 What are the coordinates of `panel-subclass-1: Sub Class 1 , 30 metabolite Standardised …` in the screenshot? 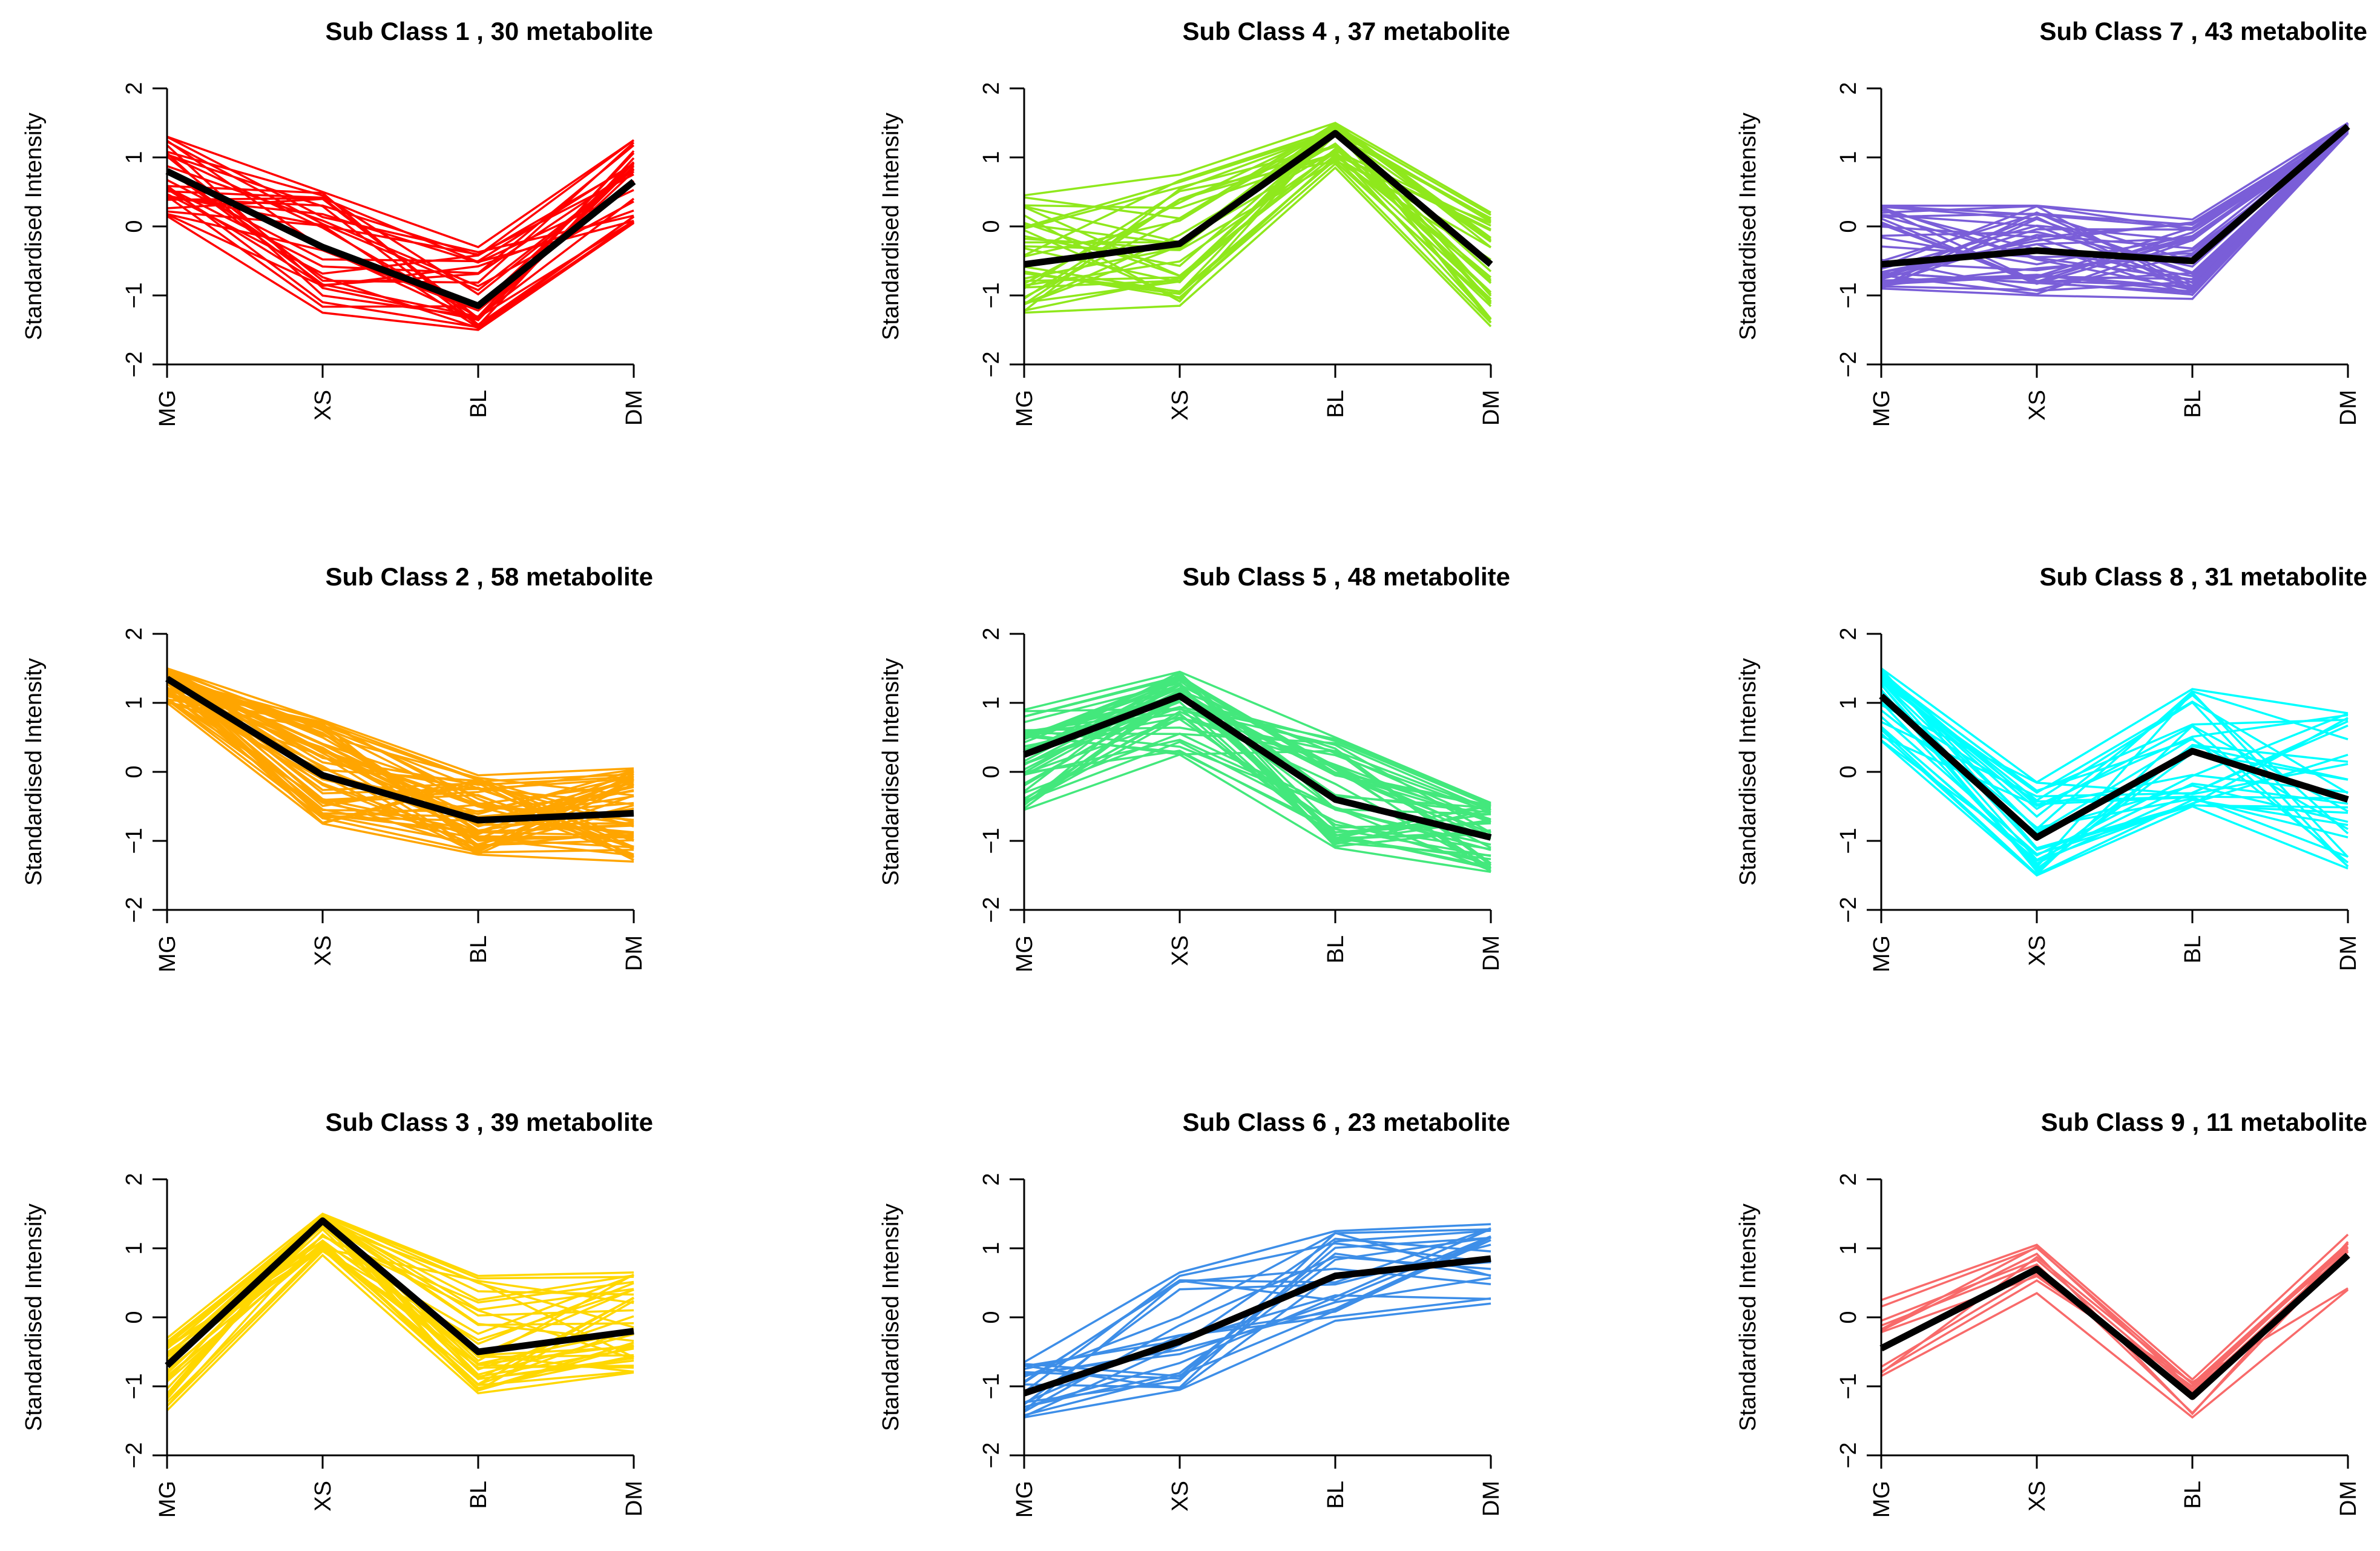 It's located at (337, 222).